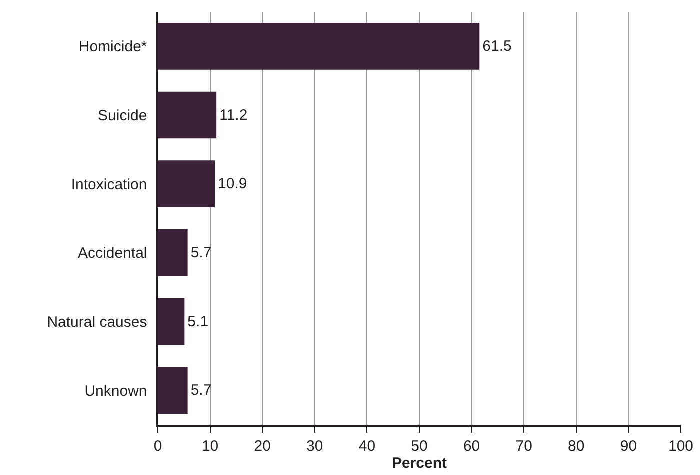  I want to click on x-tick-label: 10, so click(210, 446).